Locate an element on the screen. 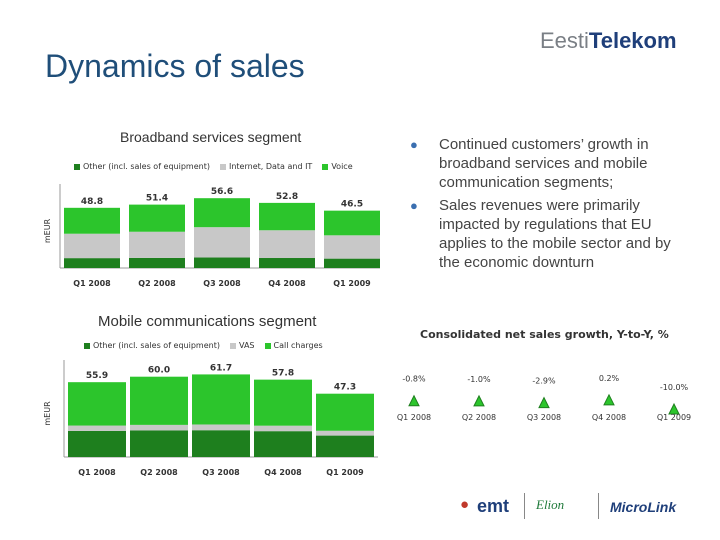 This screenshot has height=540, width=720. legend-item: Voice is located at coordinates (337, 166).